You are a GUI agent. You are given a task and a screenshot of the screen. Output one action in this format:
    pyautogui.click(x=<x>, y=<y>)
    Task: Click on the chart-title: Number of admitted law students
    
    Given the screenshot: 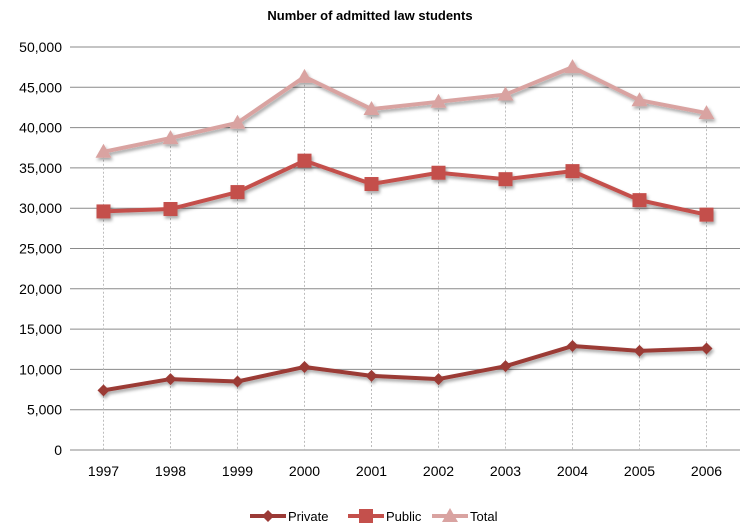 What is the action you would take?
    pyautogui.click(x=370, y=15)
    